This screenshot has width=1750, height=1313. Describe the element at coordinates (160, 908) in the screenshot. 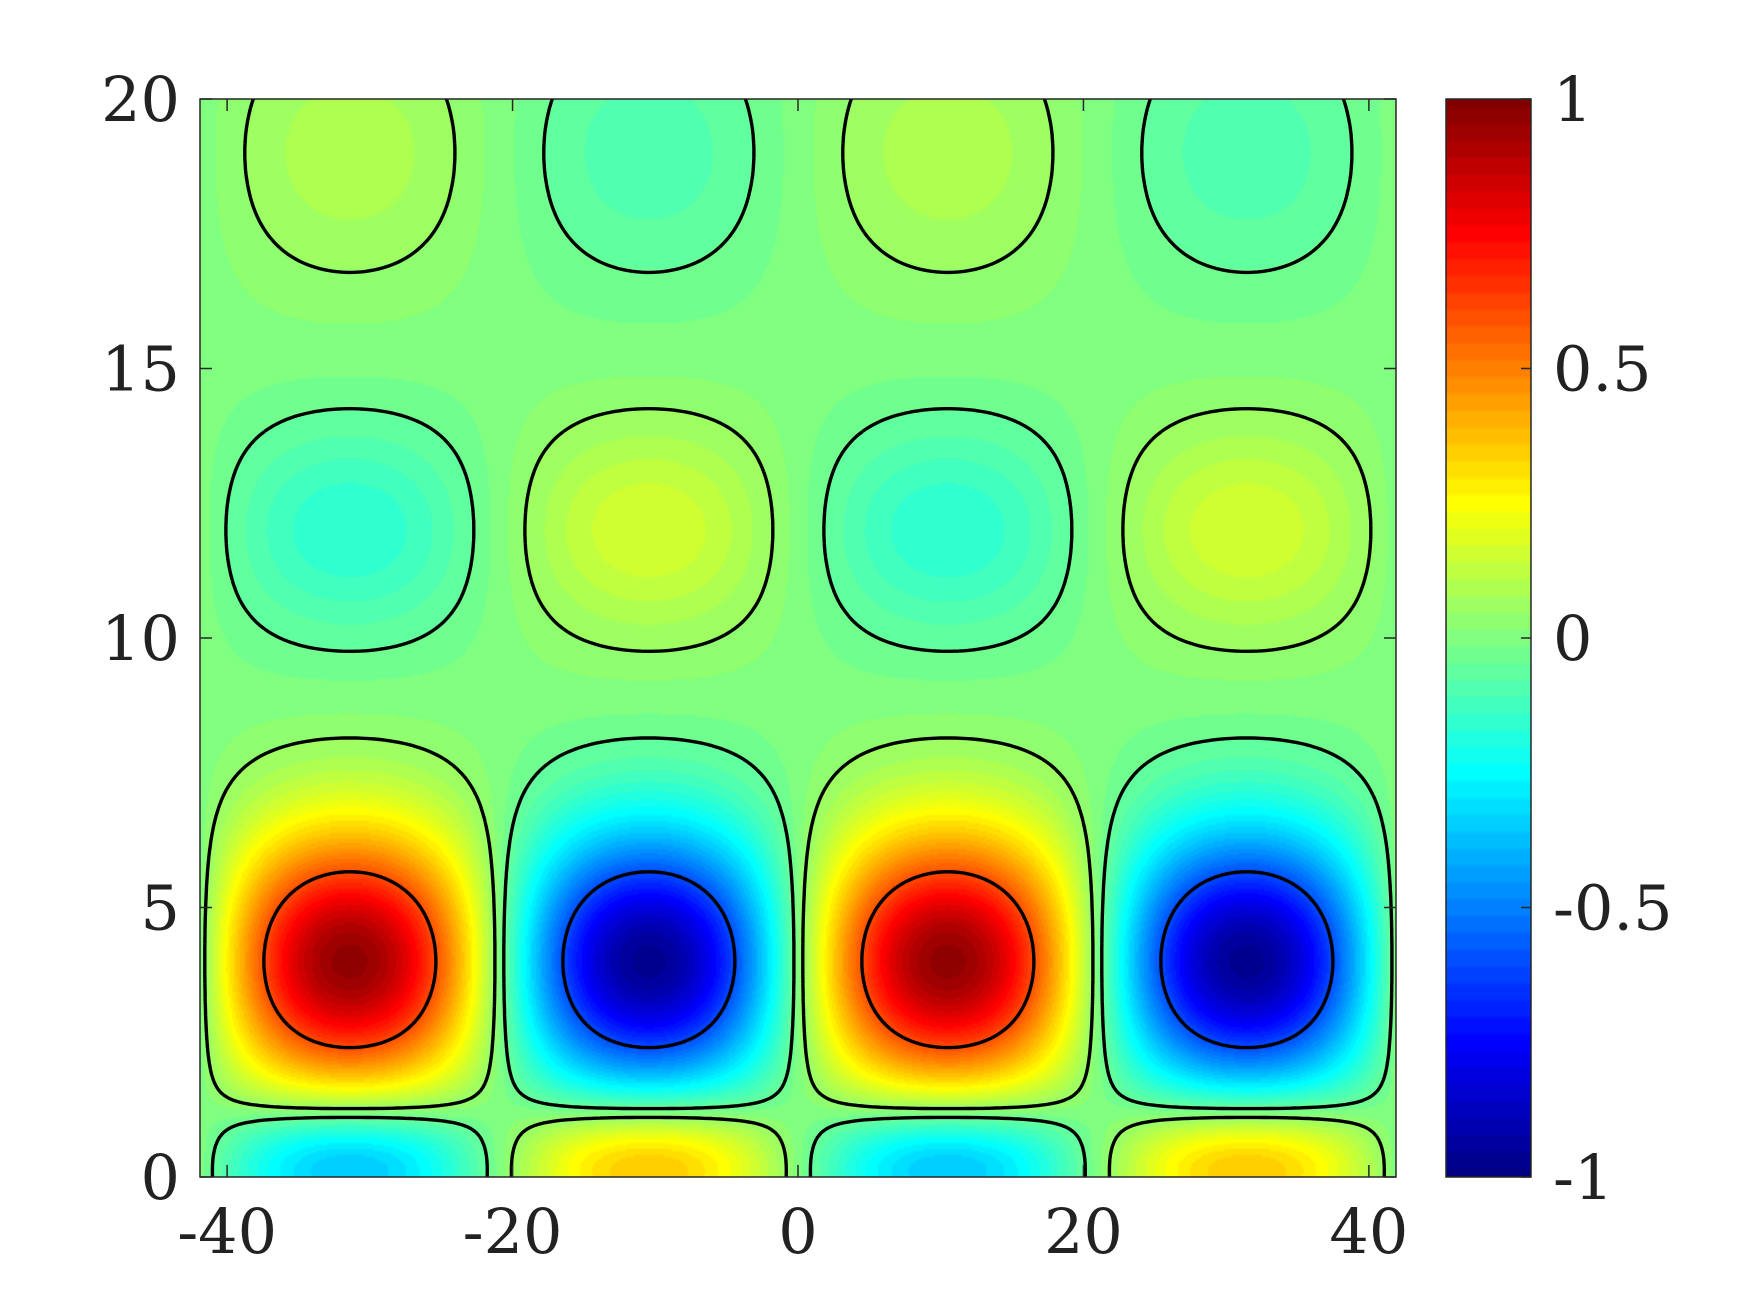

I see `y-tick-label: 5` at that location.